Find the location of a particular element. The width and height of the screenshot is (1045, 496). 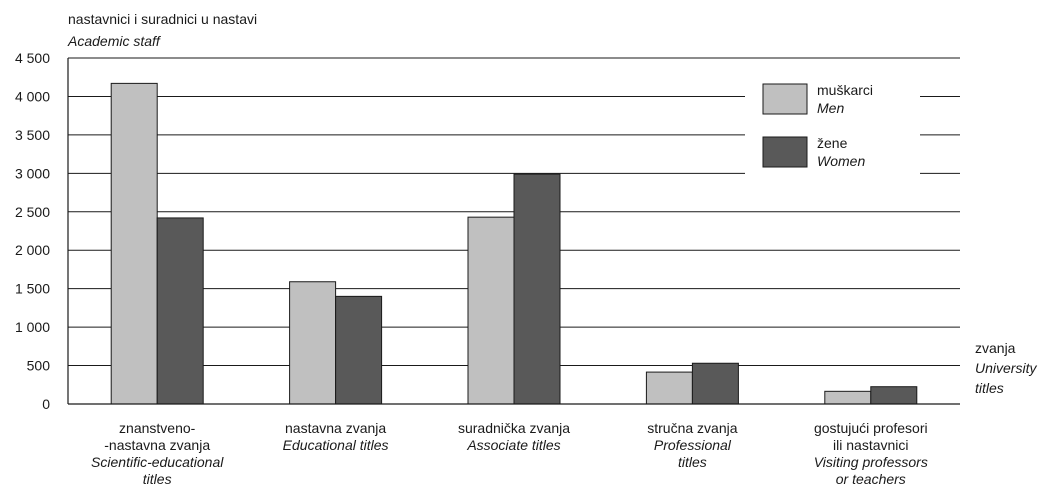

x-category-label-en: Visiting professors is located at coordinates (871, 462).